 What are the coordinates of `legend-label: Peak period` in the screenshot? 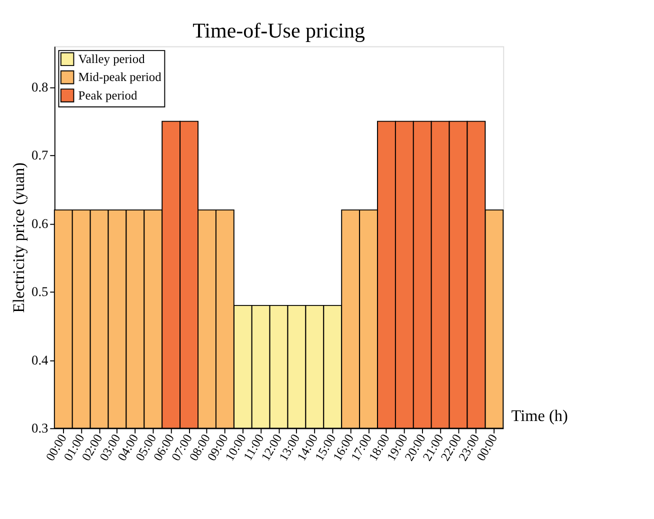 It's located at (108, 95).